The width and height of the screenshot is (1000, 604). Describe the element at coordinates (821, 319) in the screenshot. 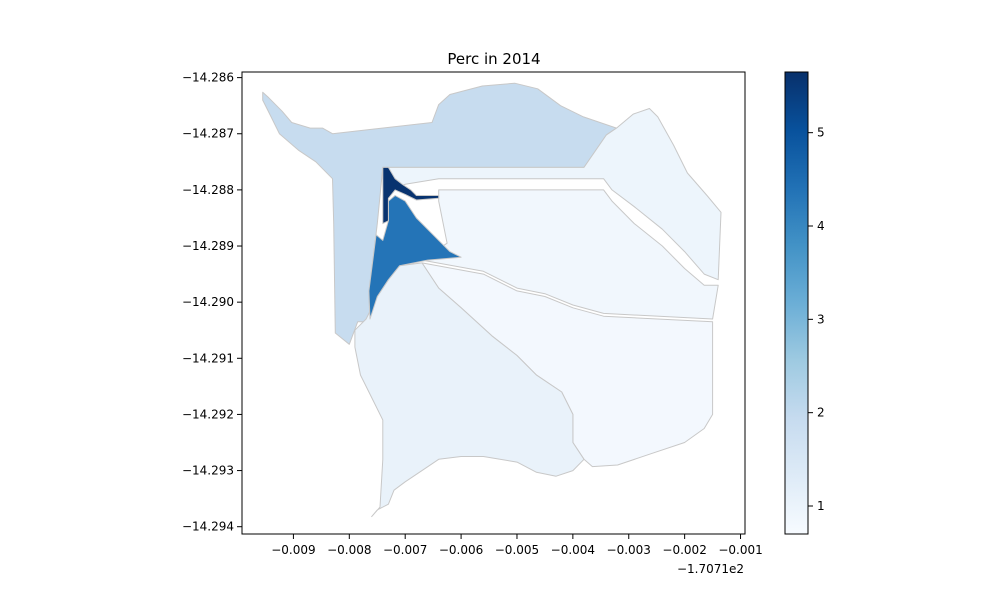

I see `colorbar-tick-label: 3` at that location.